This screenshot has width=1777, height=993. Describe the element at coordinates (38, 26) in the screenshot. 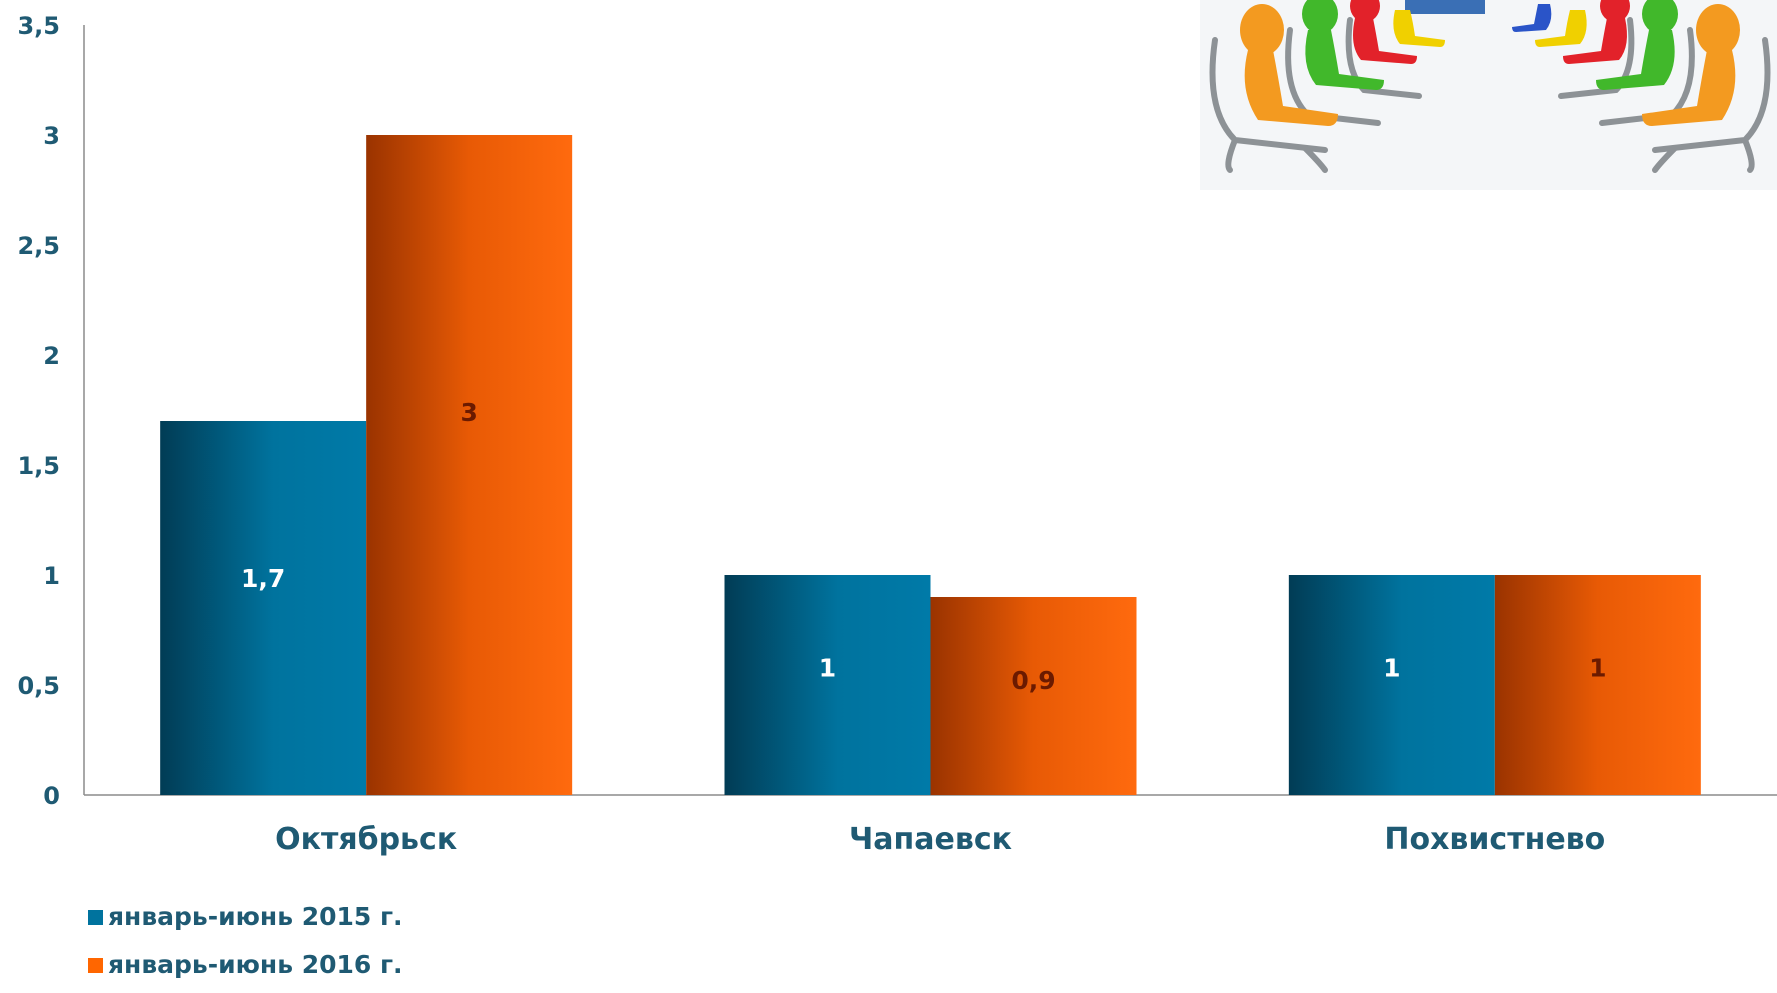

I see `y-tick-label: 3,5` at that location.